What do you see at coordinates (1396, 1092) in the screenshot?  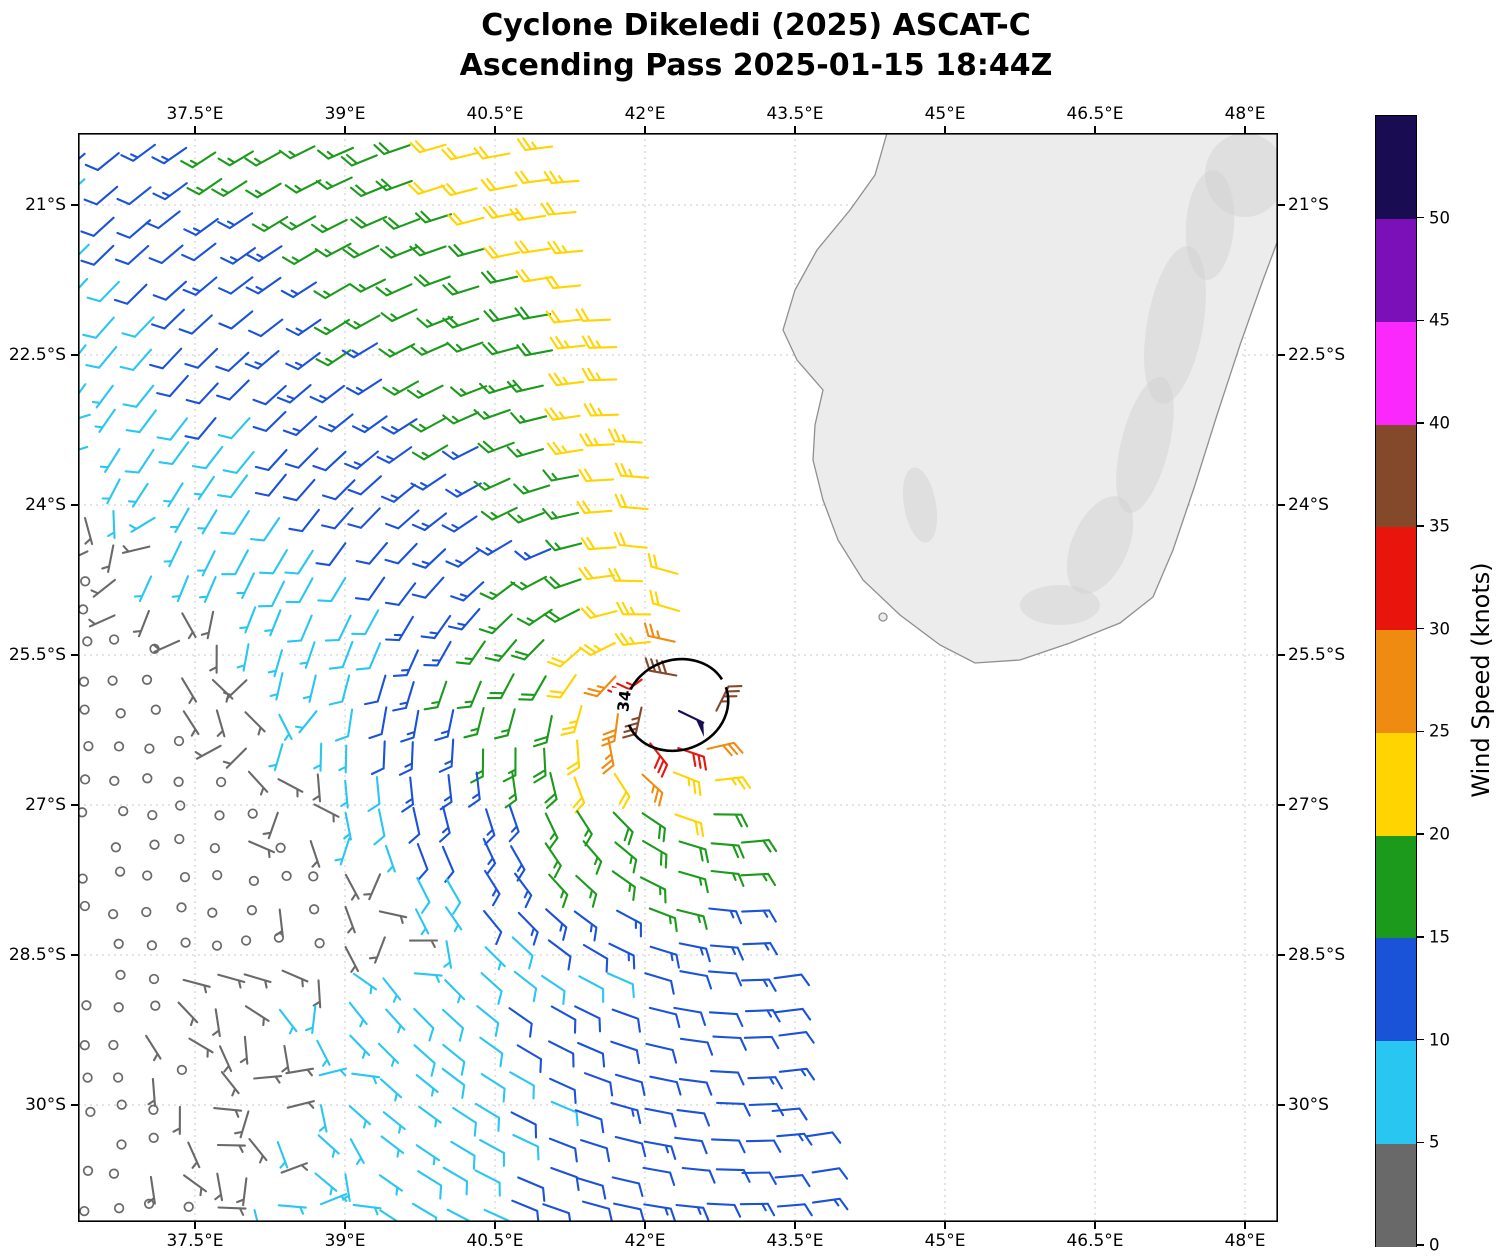 I see `colorbar-segment-5-10kt` at bounding box center [1396, 1092].